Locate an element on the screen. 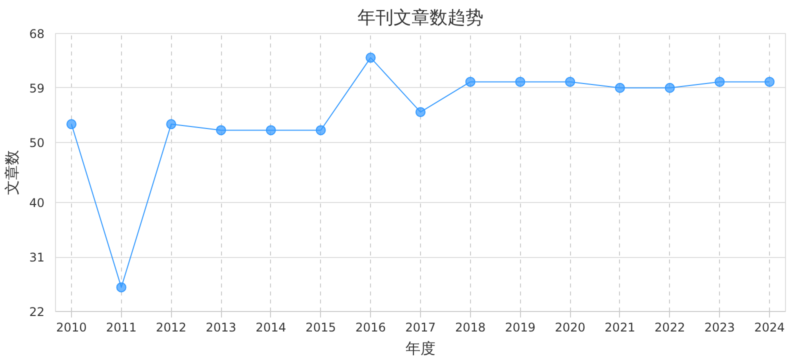  x-tick-label: 2011 is located at coordinates (121, 327).